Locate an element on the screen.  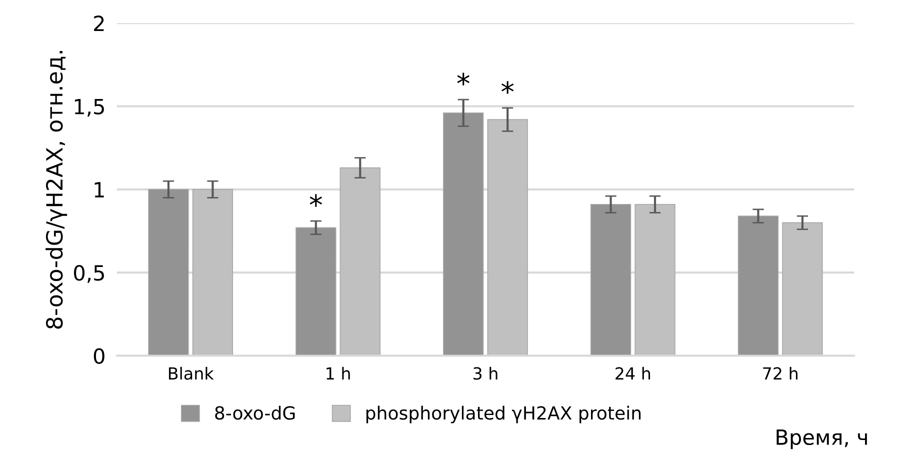
y-tick-label: 0,5 is located at coordinates (89, 274).